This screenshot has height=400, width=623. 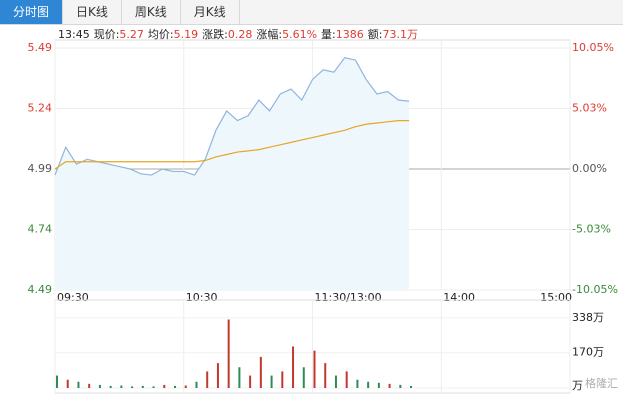 I want to click on y2-tick-label: 0.00%, so click(x=589, y=168).